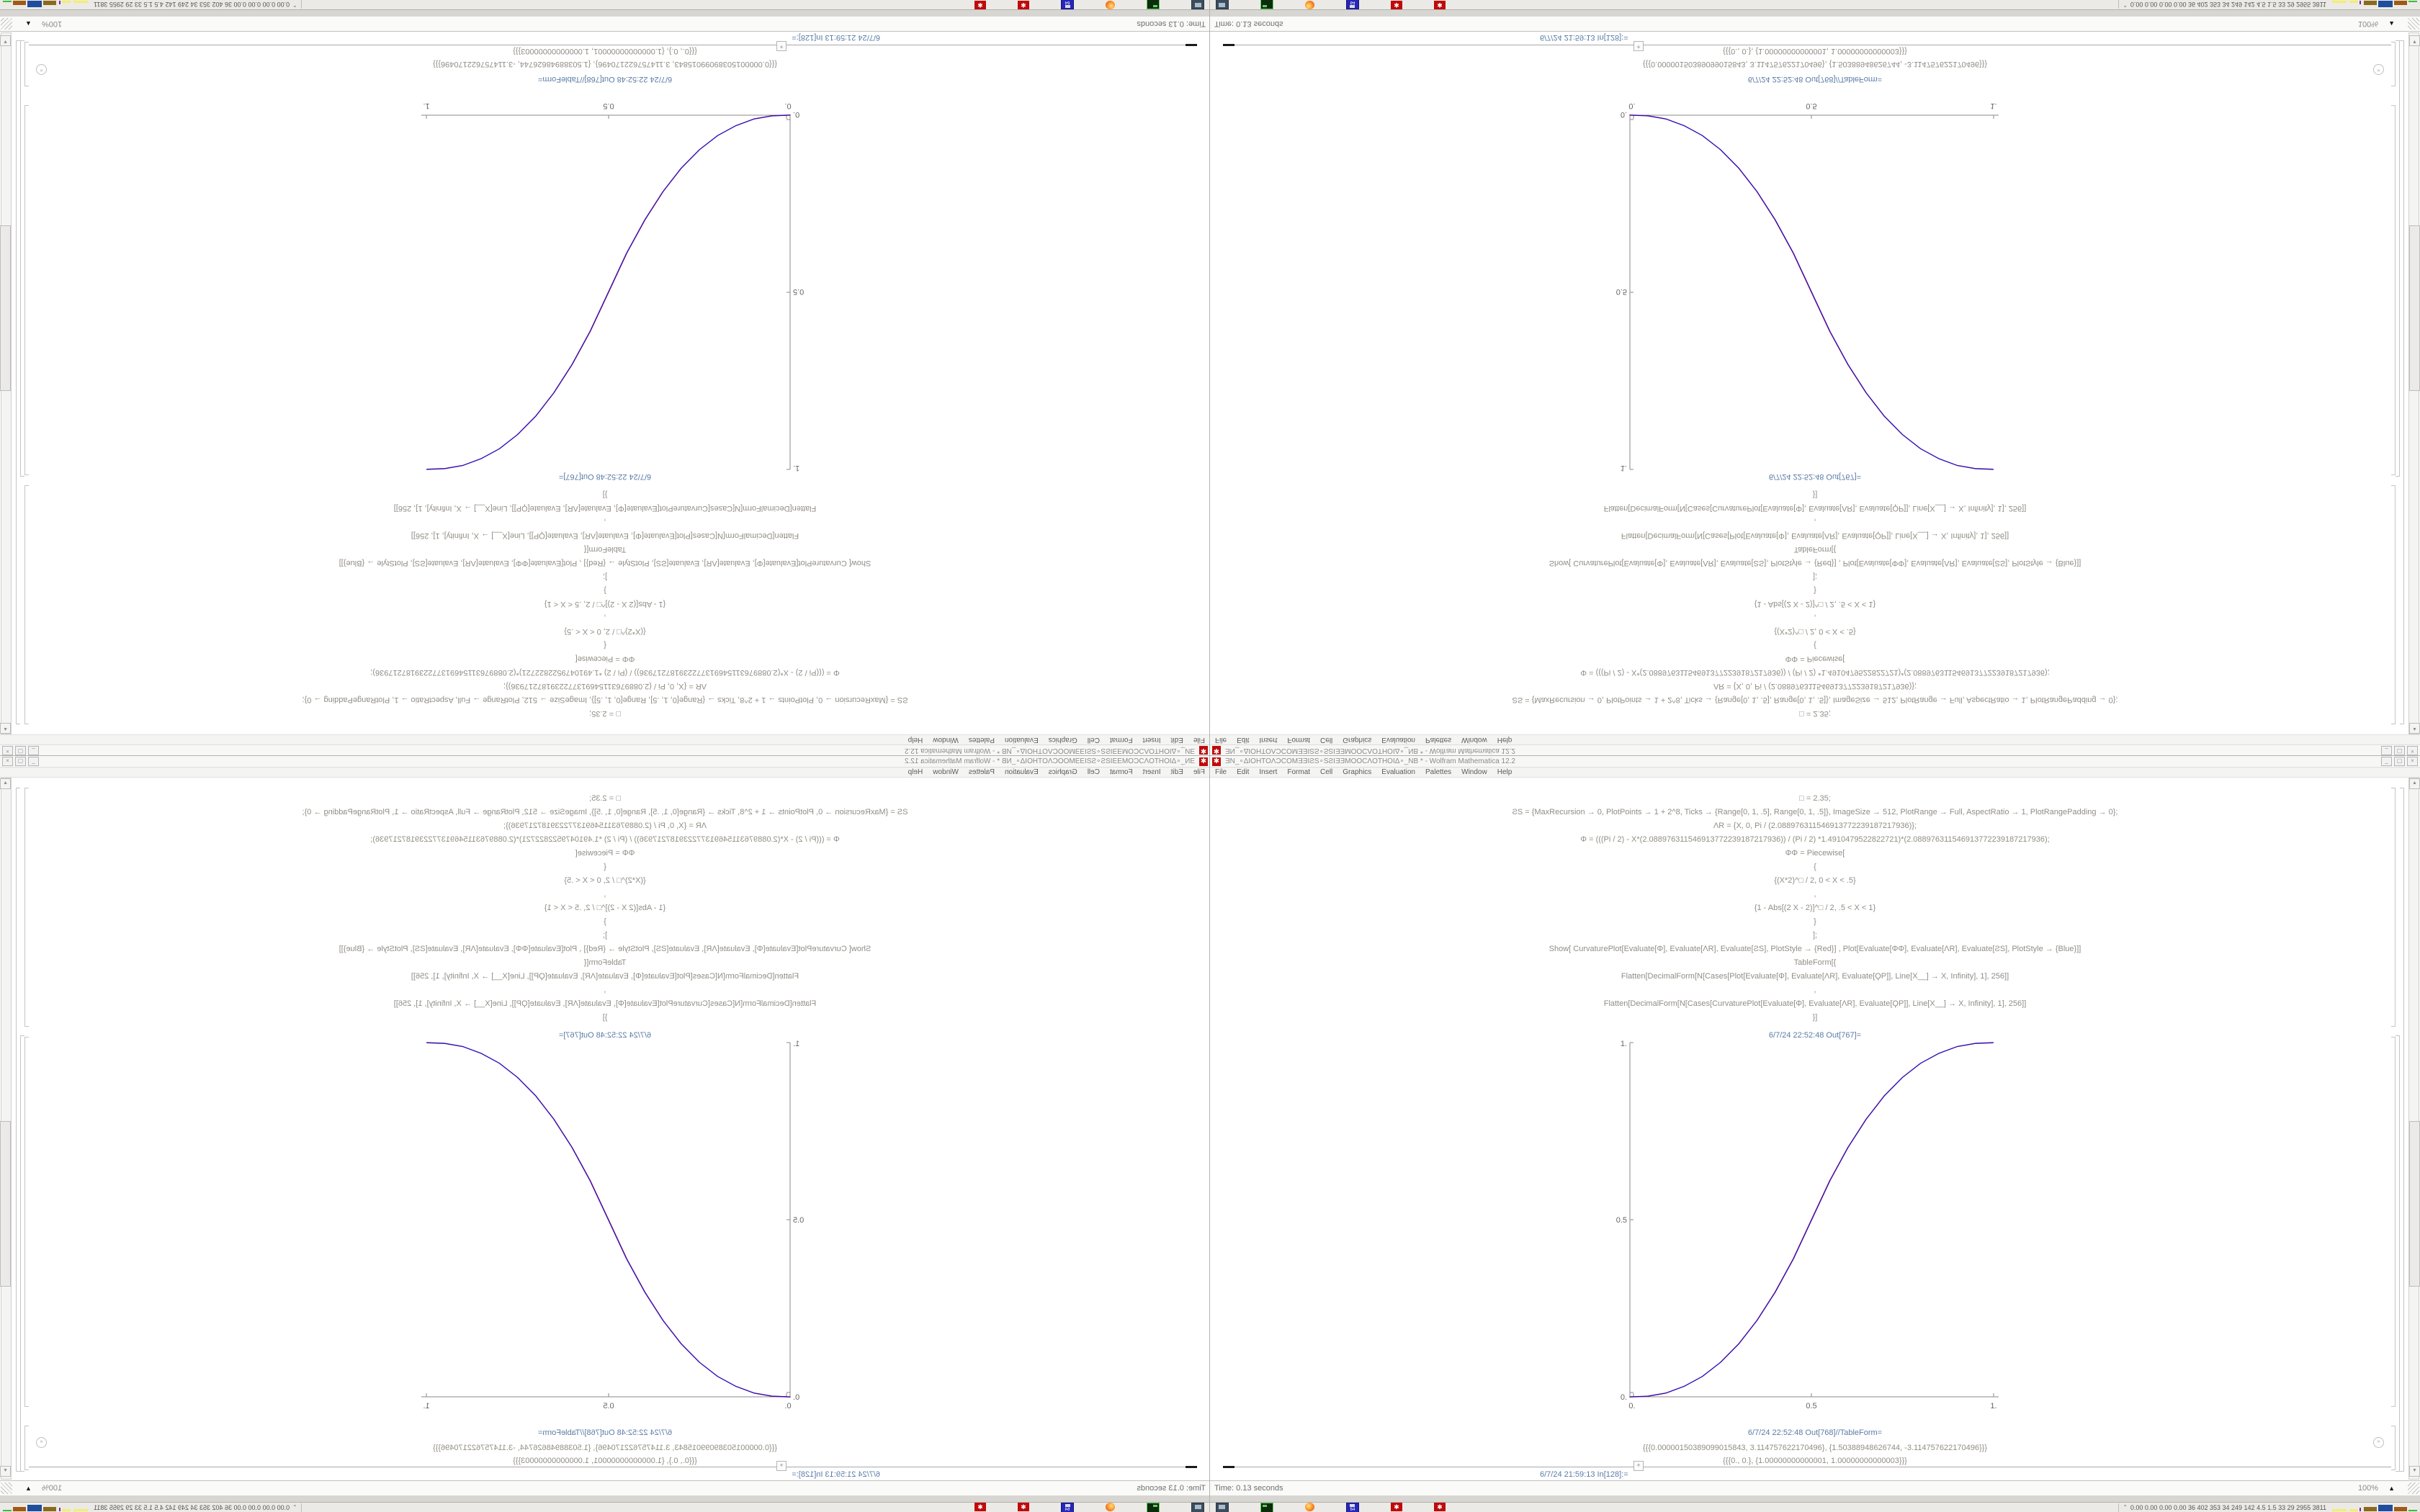  Describe the element at coordinates (2398, 258) in the screenshot. I see `output-group-bracket` at that location.